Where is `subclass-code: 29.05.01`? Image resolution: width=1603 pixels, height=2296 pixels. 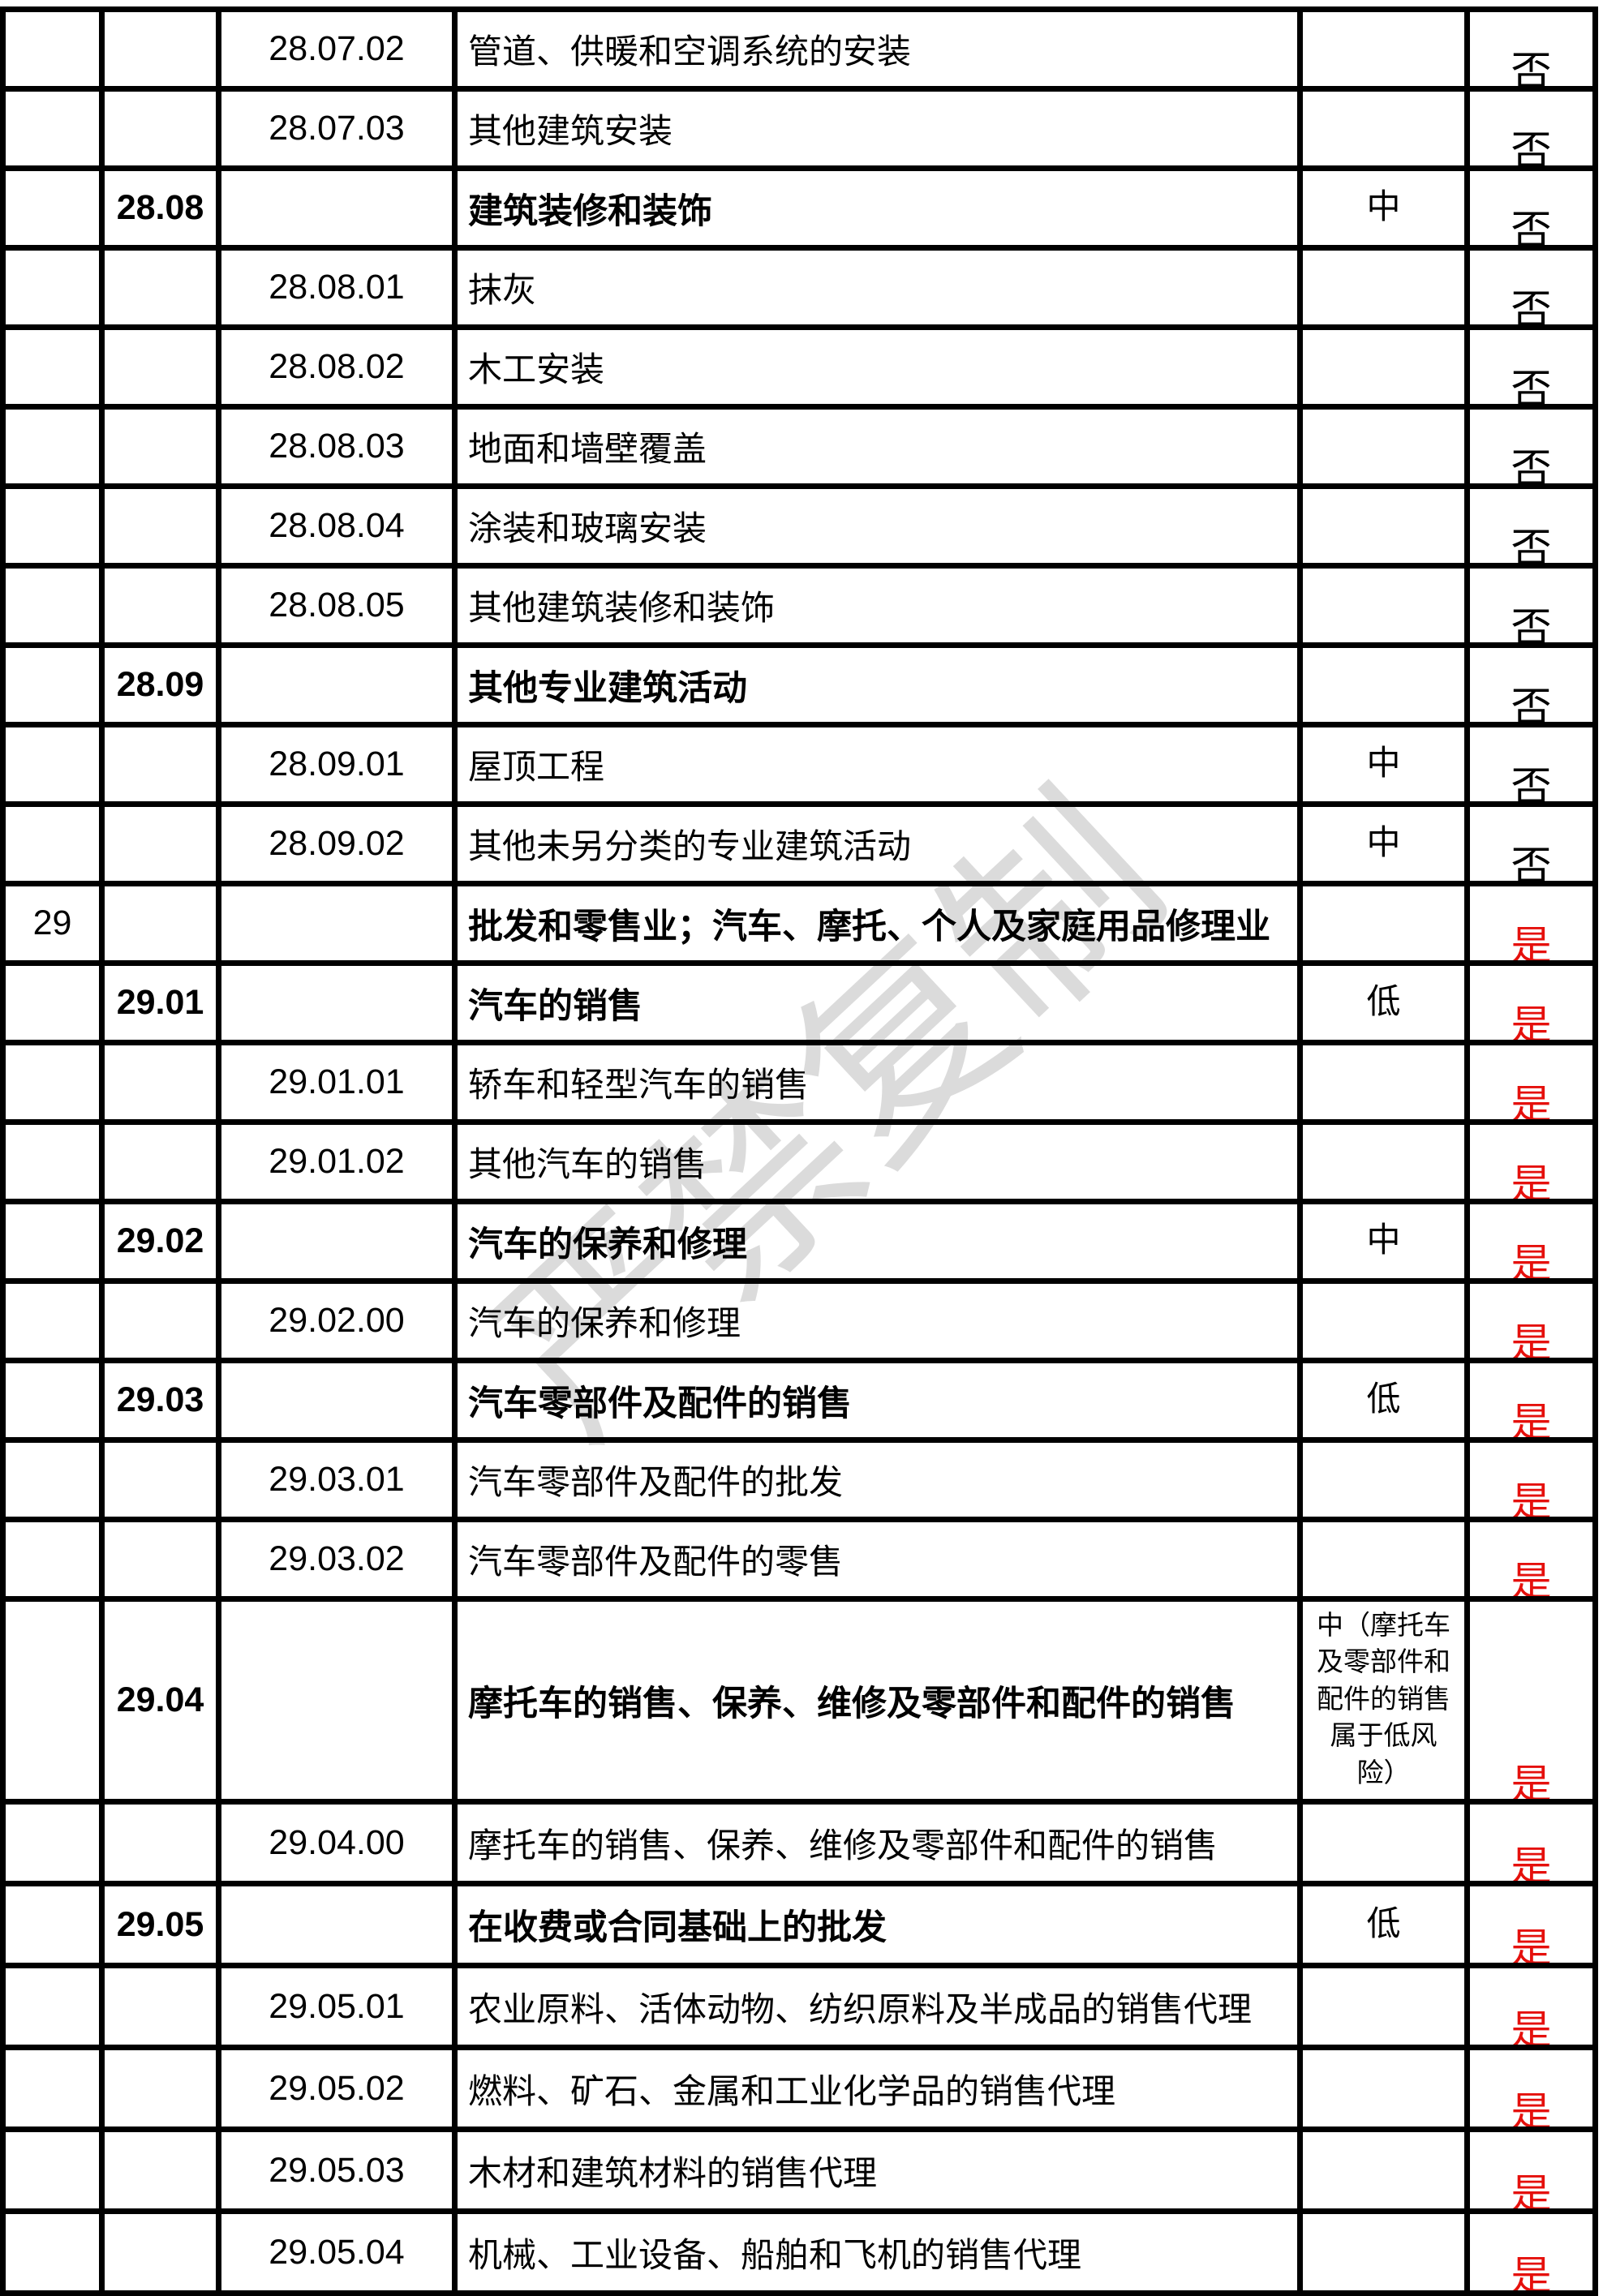 subclass-code: 29.05.01 is located at coordinates (337, 2006).